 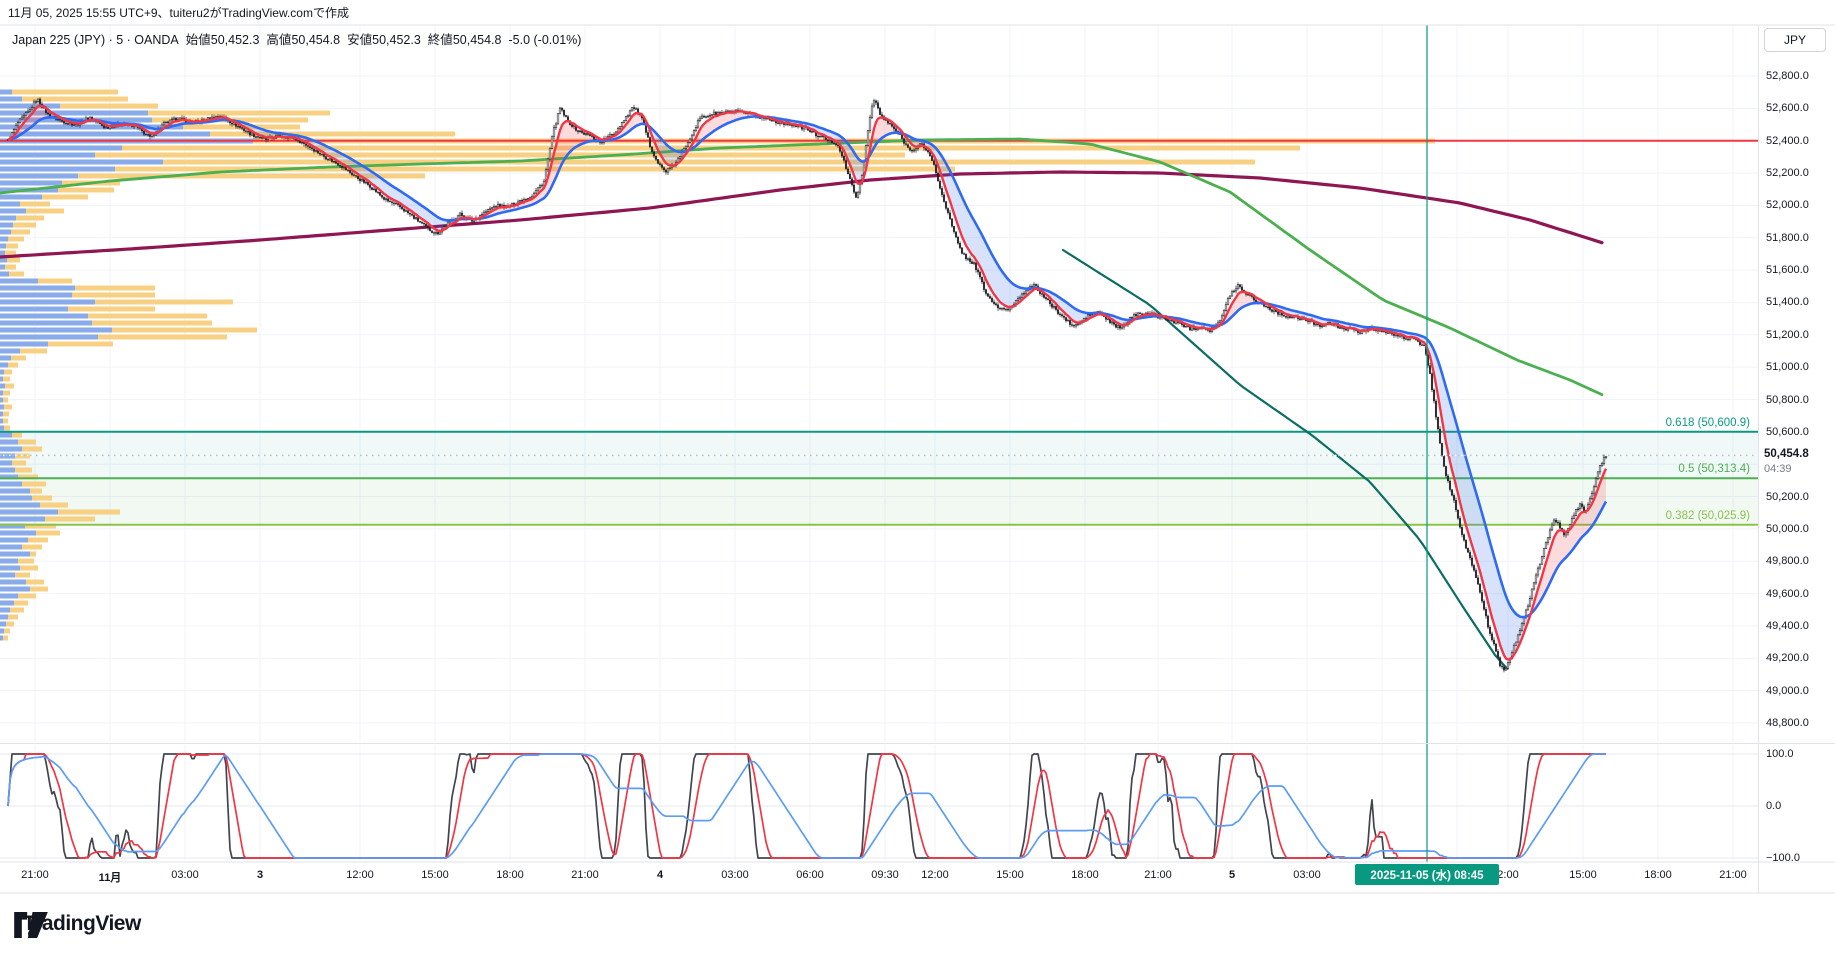 I want to click on oscillator-tick-label: 0.0, so click(x=1774, y=806).